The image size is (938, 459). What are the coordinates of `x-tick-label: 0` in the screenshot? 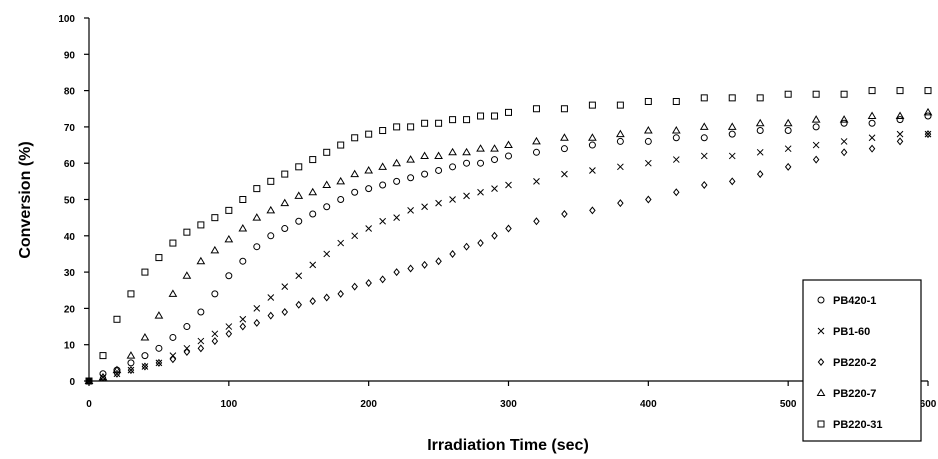 It's located at (89, 404).